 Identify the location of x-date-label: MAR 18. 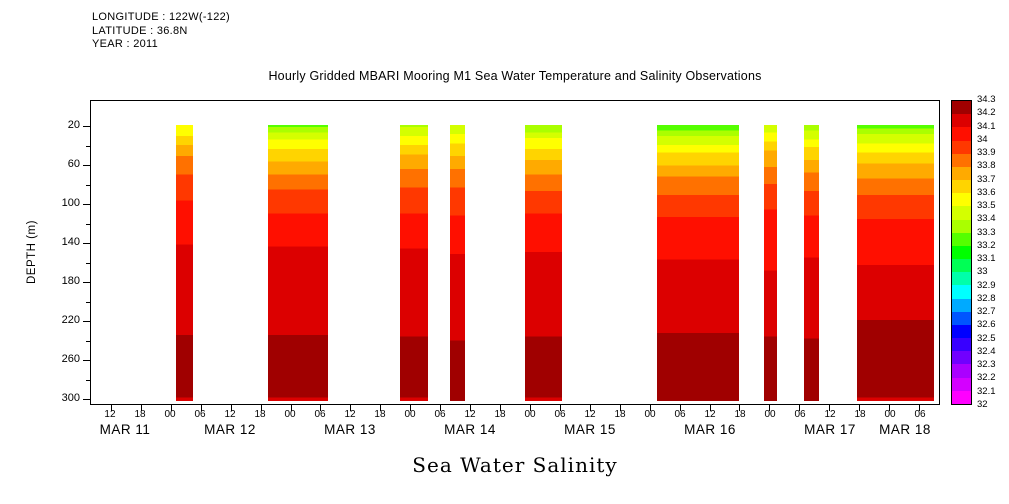
(905, 429).